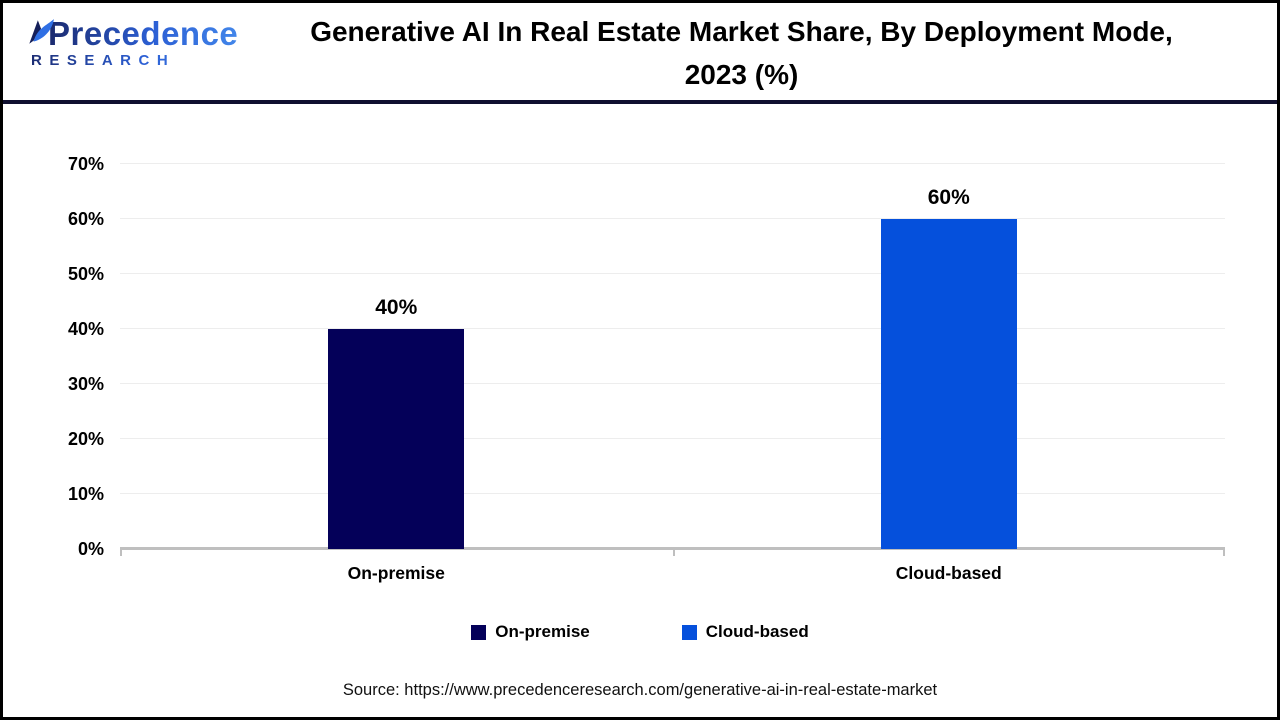 Image resolution: width=1280 pixels, height=720 pixels. Describe the element at coordinates (542, 631) in the screenshot. I see `legend-label: On-premise` at that location.